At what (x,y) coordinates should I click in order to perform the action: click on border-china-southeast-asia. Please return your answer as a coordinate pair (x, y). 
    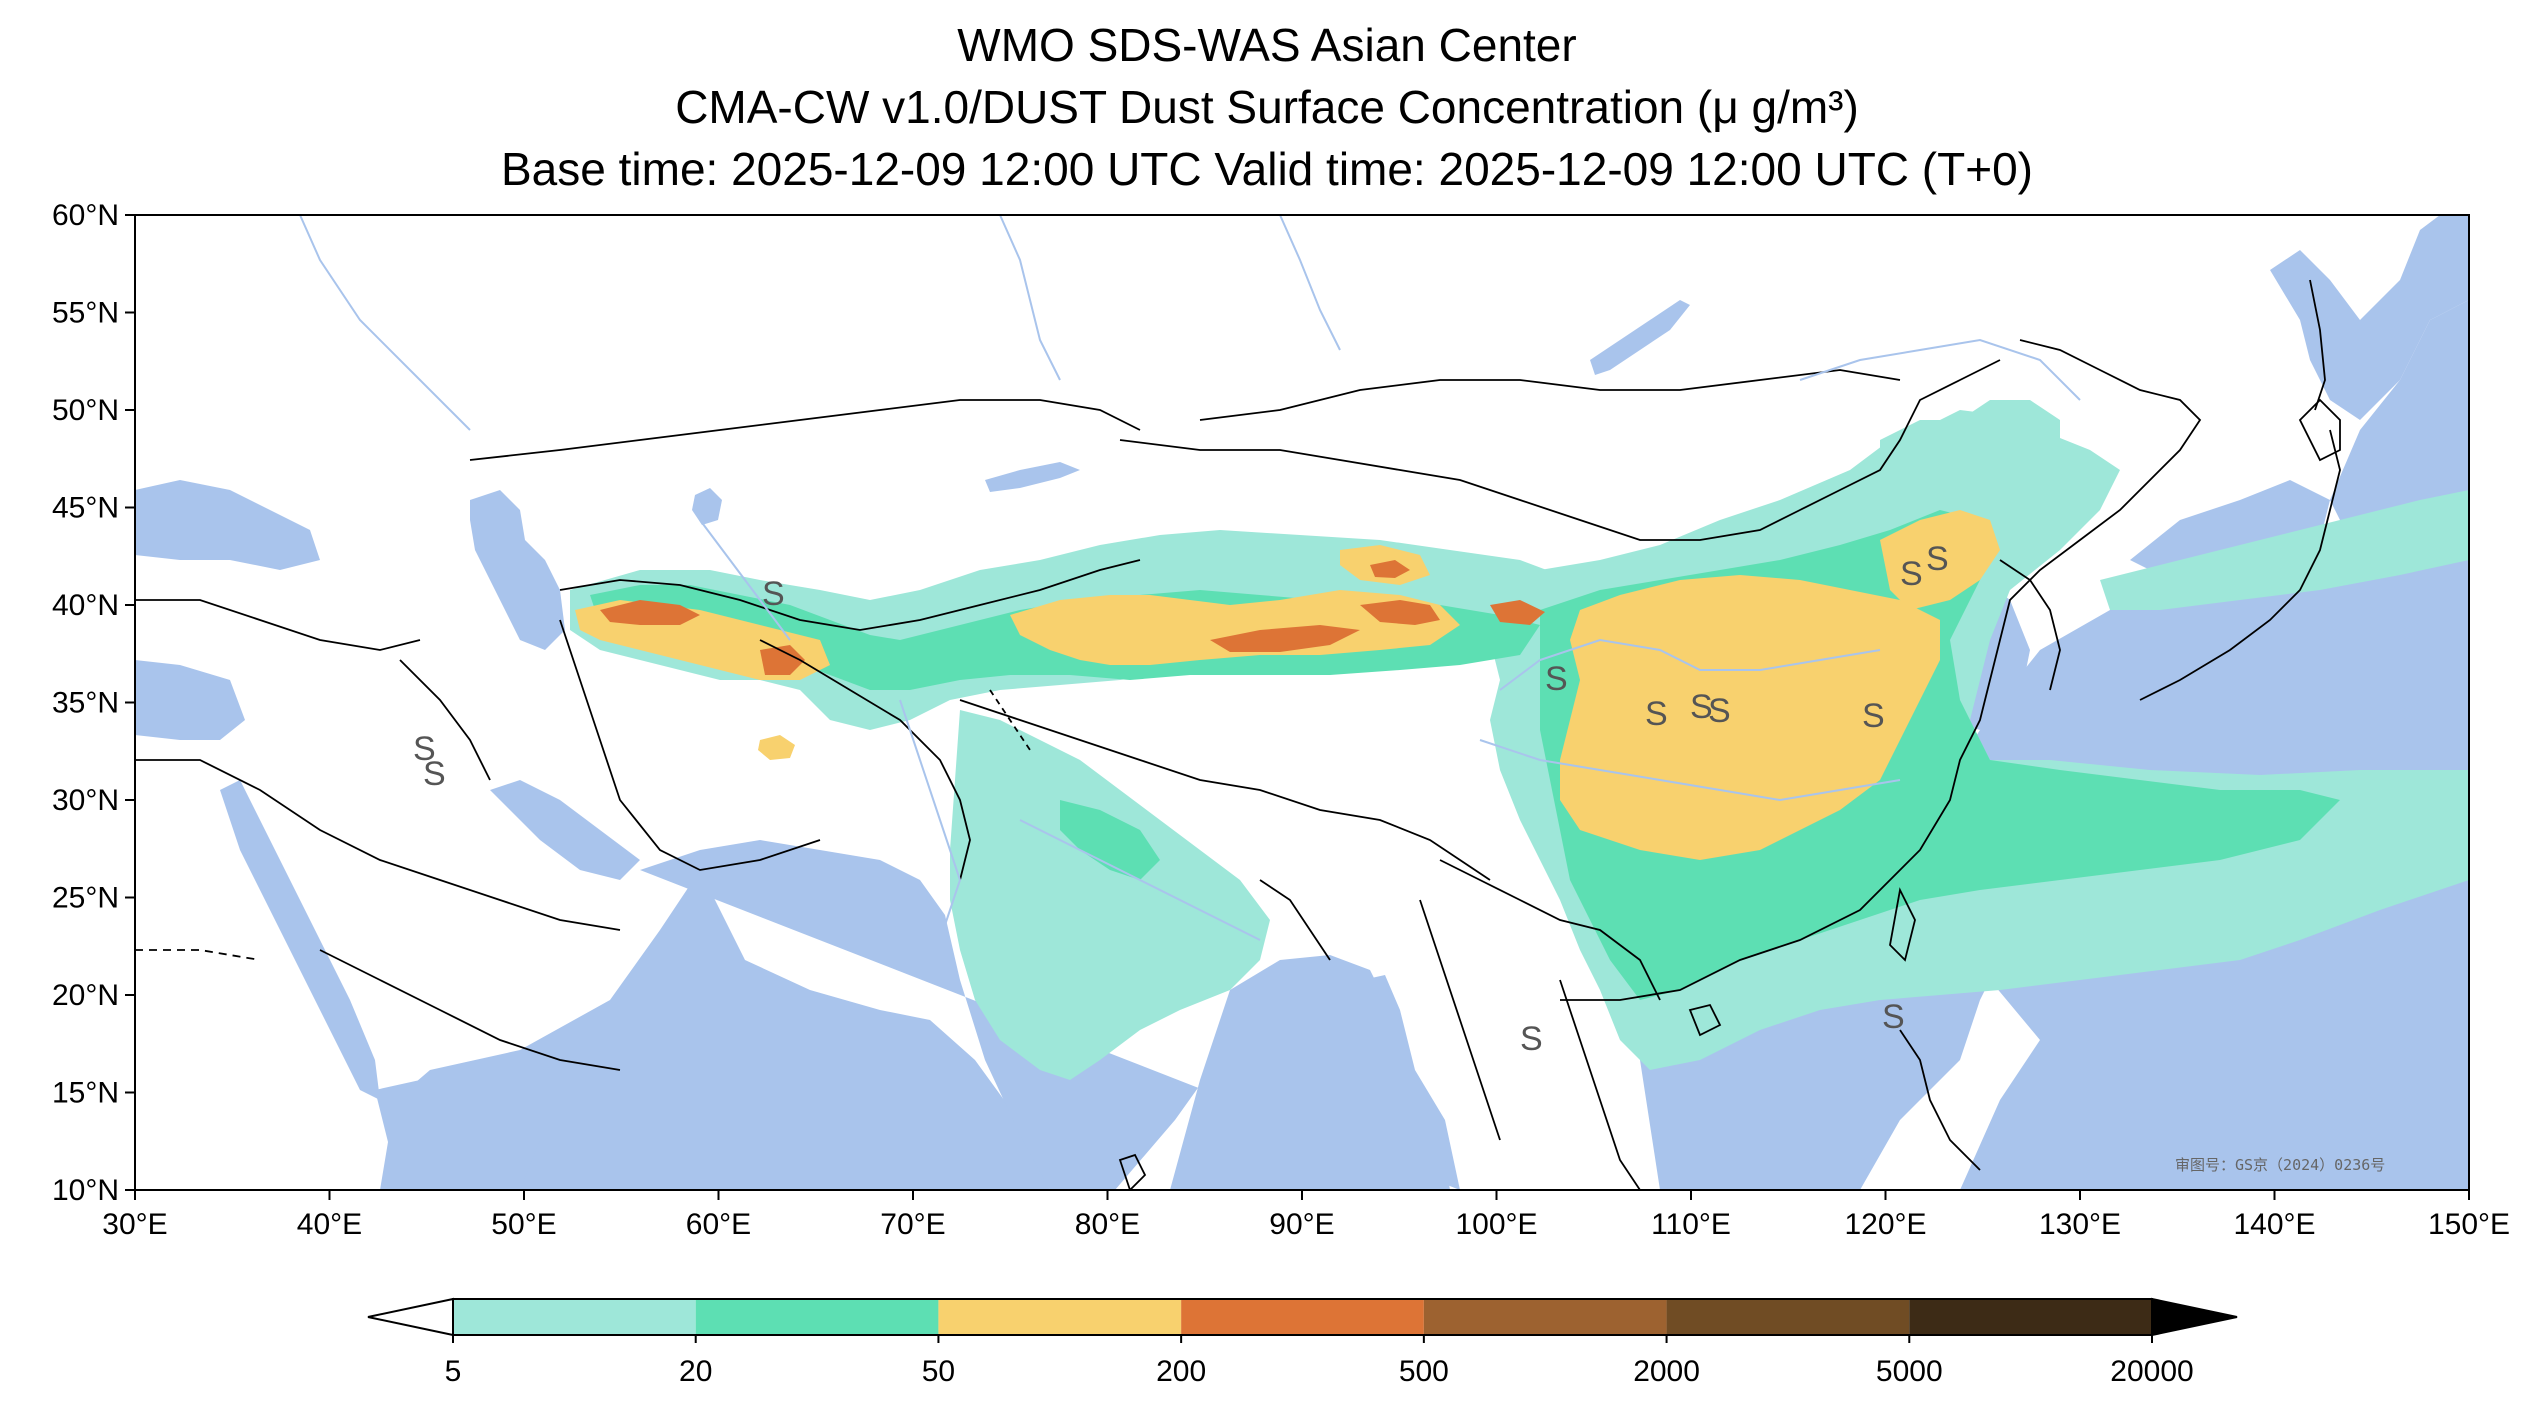
    Looking at the image, I should click on (1550, 930).